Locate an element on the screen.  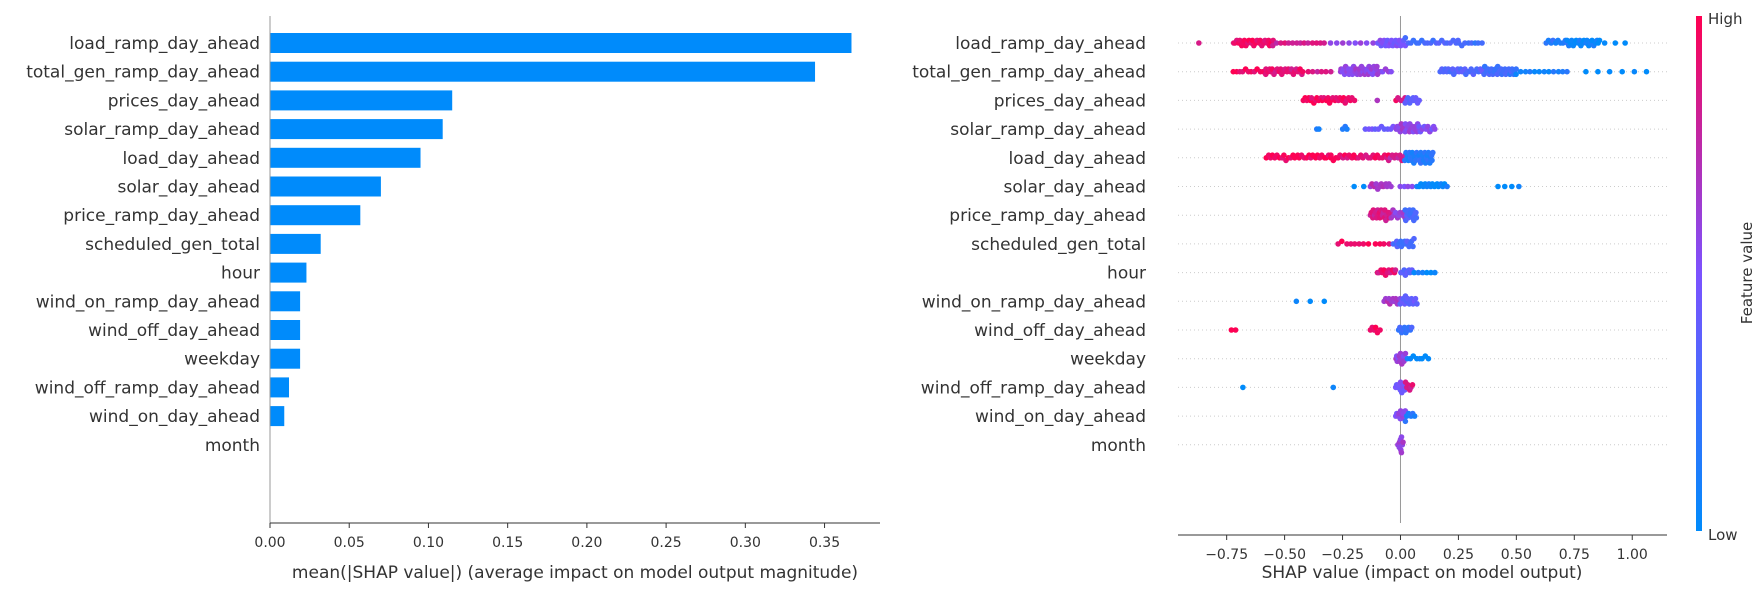
feature-value-colorbar: High Low Feature value is located at coordinates (1726, 277).